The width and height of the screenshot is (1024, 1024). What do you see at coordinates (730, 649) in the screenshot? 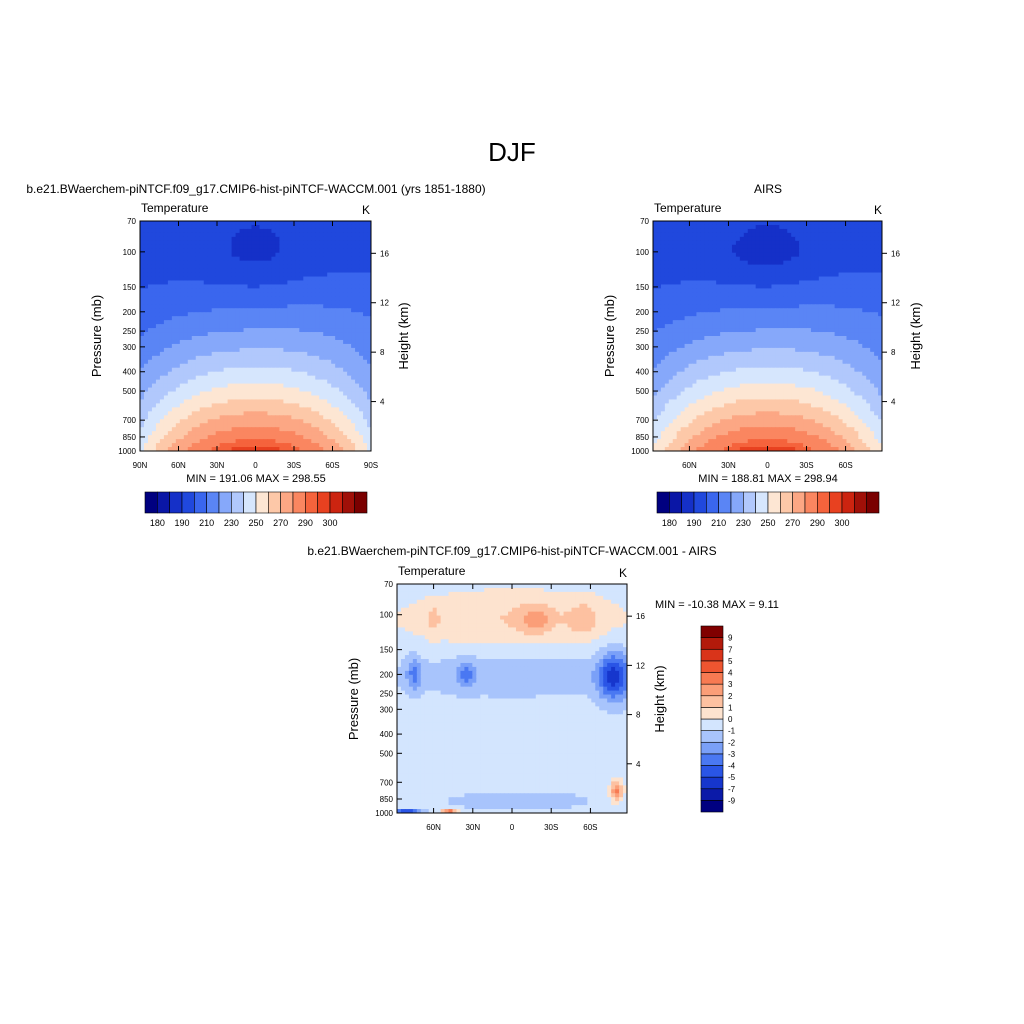
I see `colorbar-label: 7` at bounding box center [730, 649].